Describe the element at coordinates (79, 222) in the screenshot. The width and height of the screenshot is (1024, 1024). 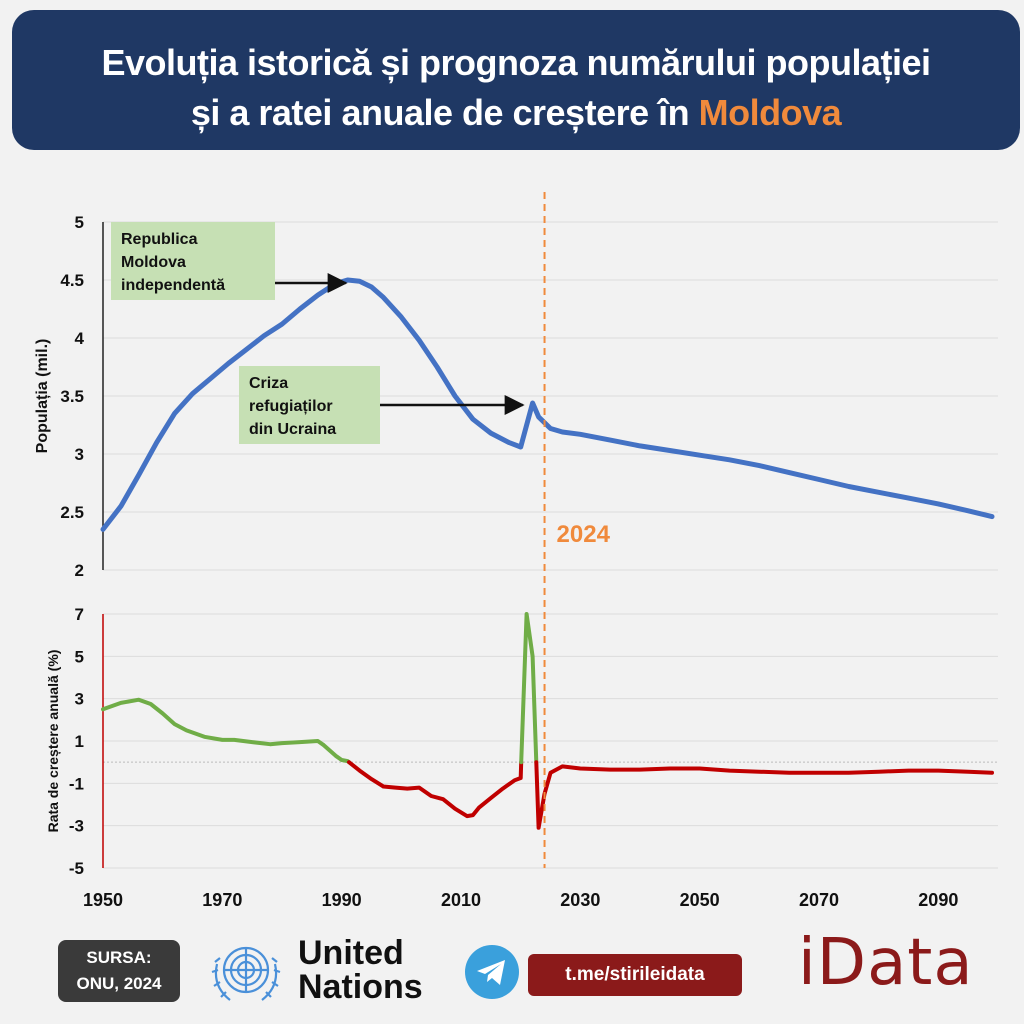
I see `pop-tick-label: 5` at that location.